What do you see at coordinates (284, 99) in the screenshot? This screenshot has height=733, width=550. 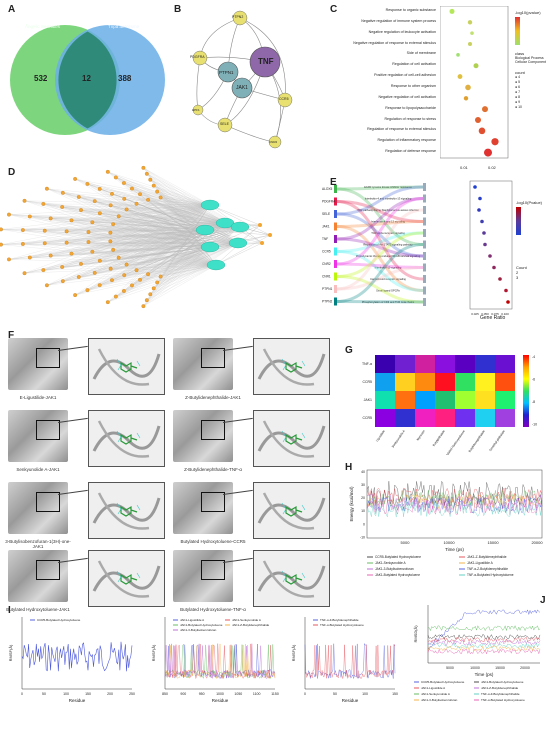 I see `ppi-node-ccr5: CCR5` at bounding box center [284, 99].